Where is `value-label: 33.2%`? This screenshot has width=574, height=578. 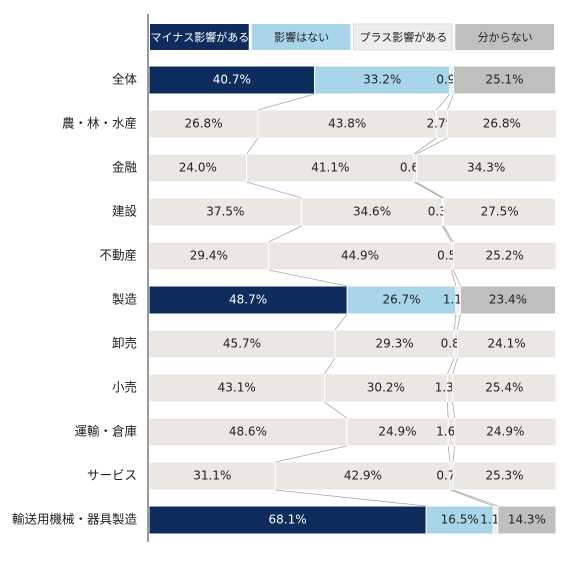
value-label: 33.2% is located at coordinates (382, 80).